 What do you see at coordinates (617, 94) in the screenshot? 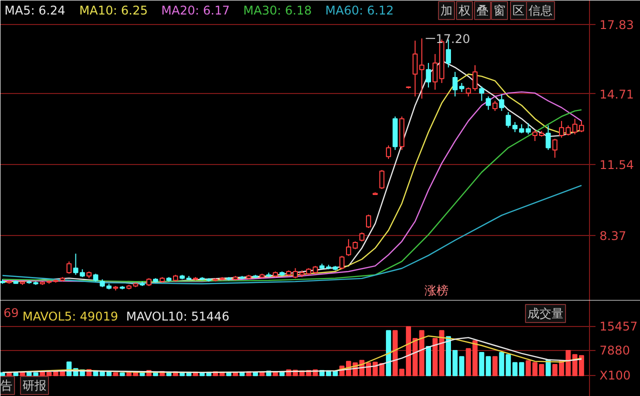
I see `y-tick-label: 14.71` at bounding box center [617, 94].